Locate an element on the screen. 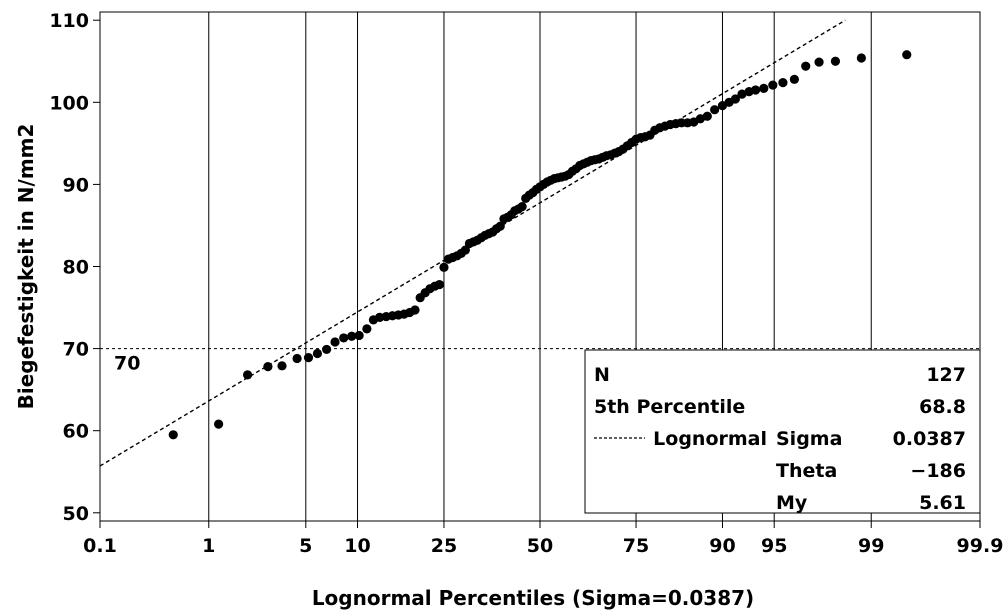 This screenshot has width=1006, height=612. x-tick-label: 25 is located at coordinates (444, 546).